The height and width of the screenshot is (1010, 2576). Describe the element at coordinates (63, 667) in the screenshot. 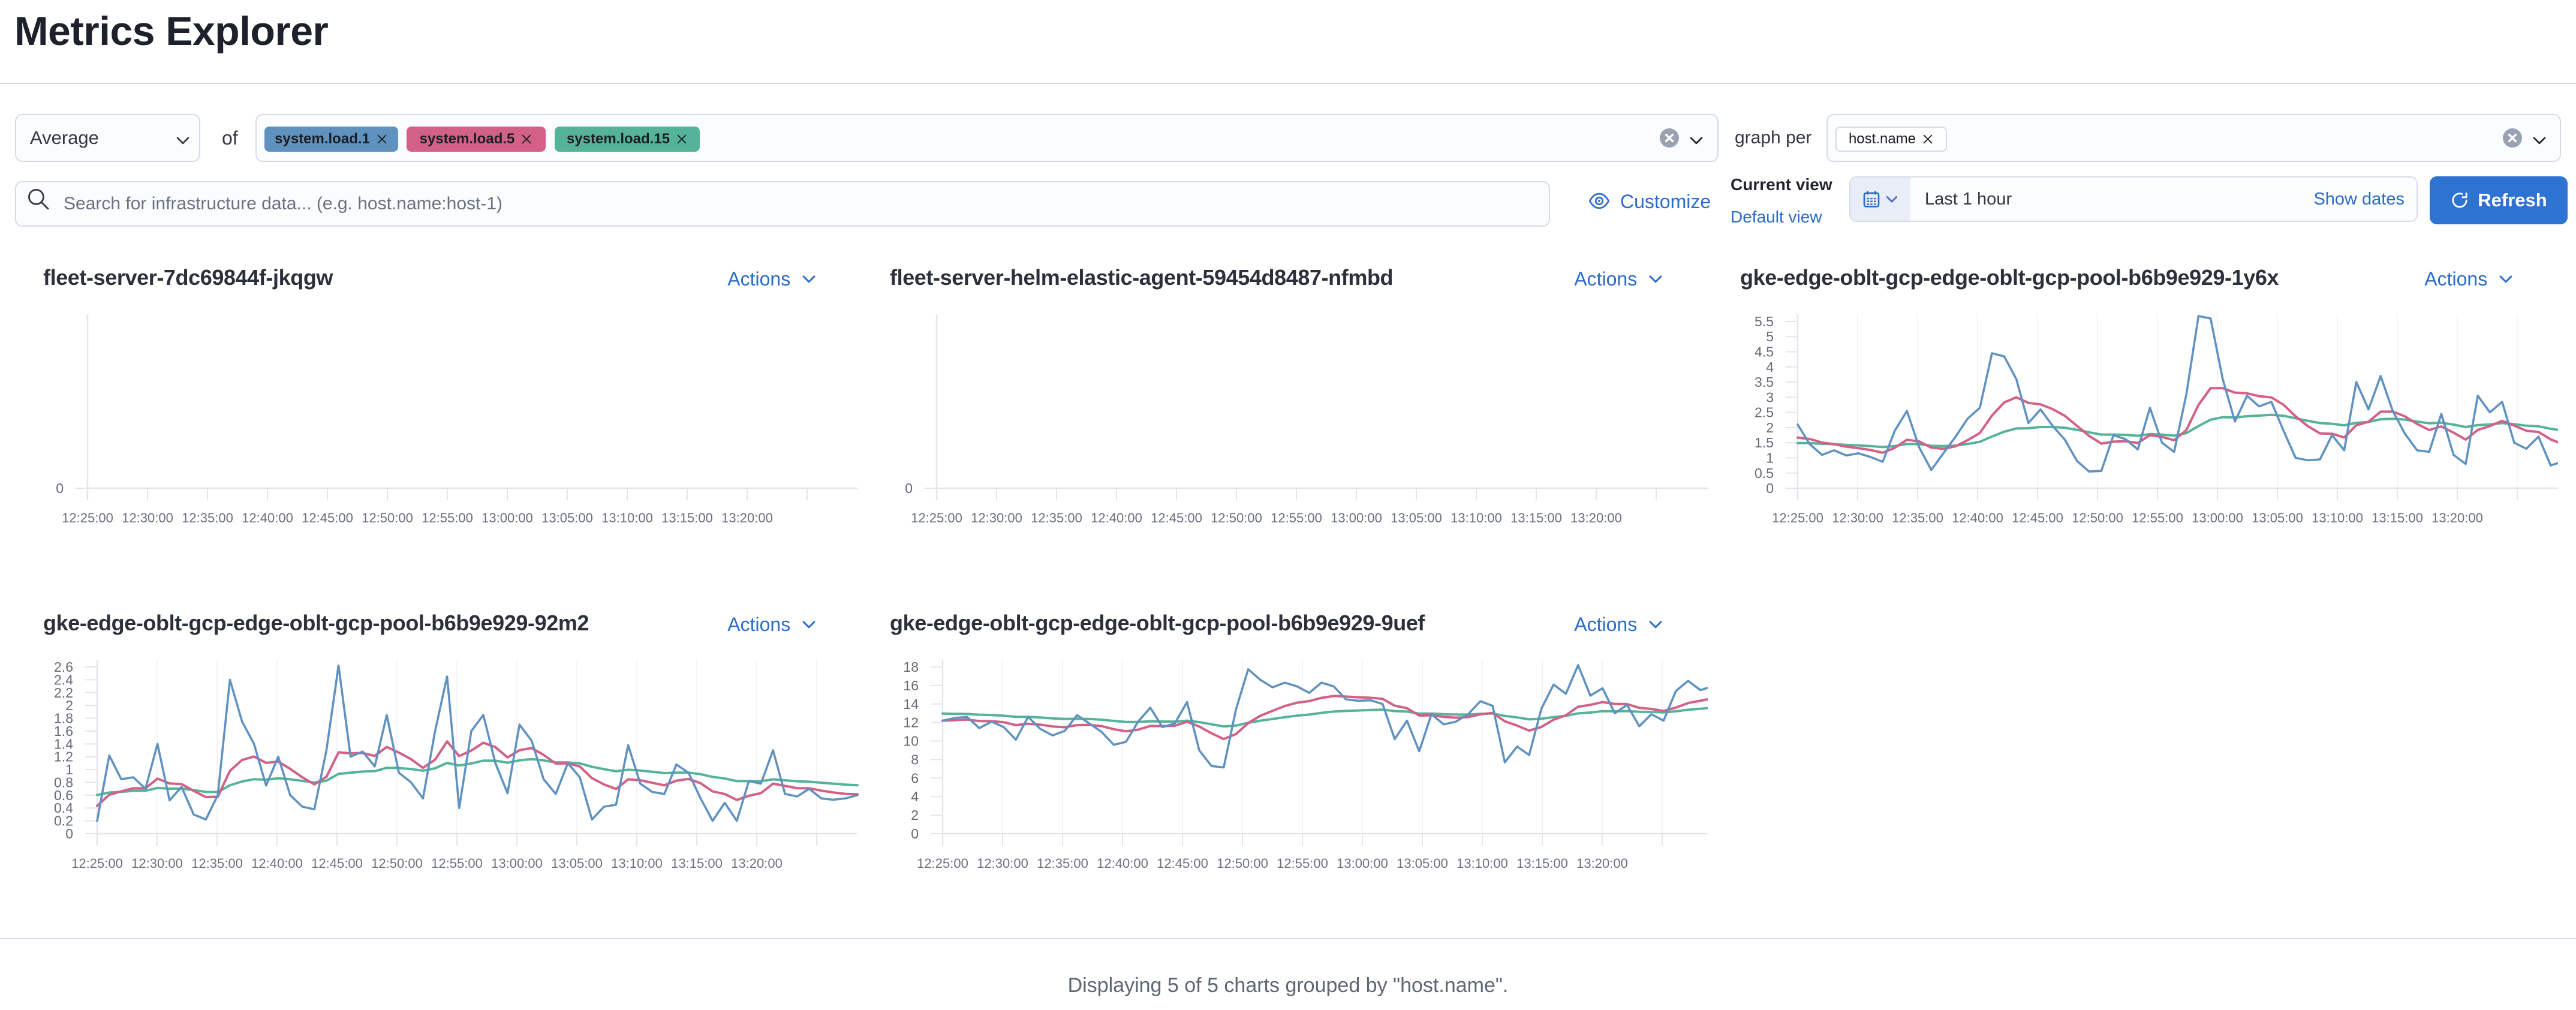

I see `svg-text: 2.6` at that location.